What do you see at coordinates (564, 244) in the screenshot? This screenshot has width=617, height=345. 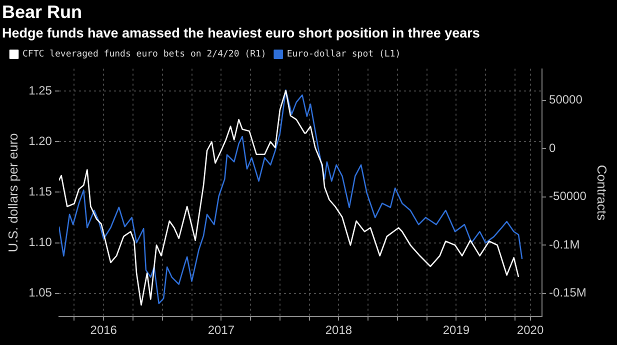 I see `y2-tick-label: -0.1M` at bounding box center [564, 244].